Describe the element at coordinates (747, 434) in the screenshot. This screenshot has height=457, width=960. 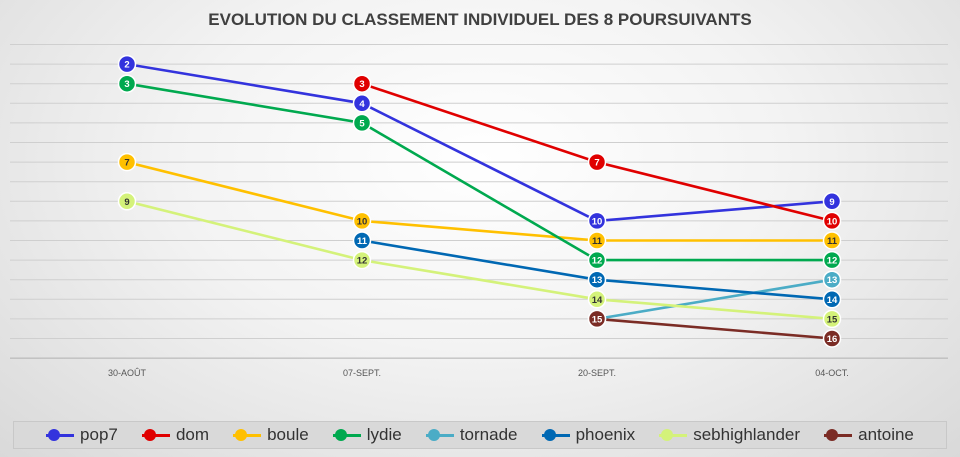
I see `legend-label: sebhighlander` at that location.